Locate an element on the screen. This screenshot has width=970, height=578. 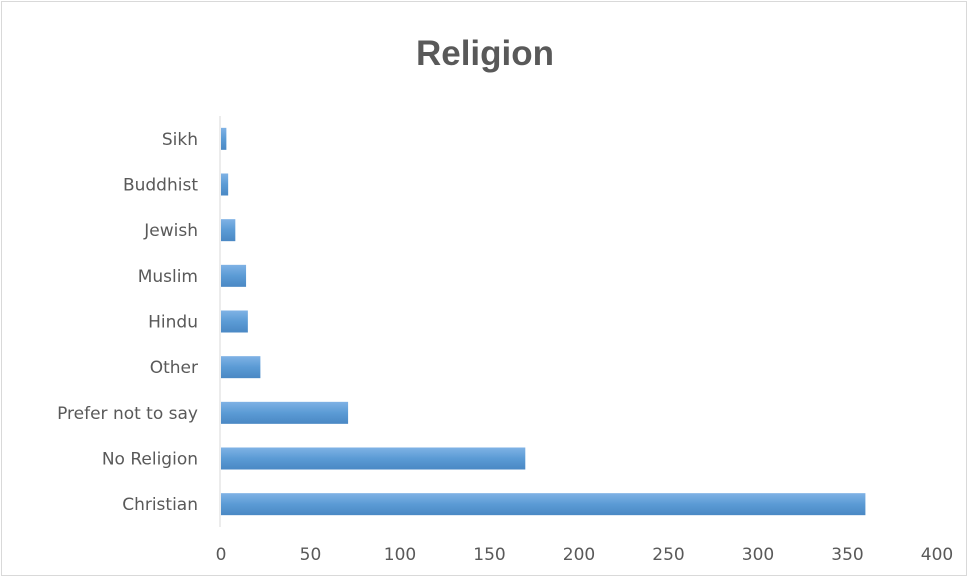
category-label: Sikh is located at coordinates (180, 140).